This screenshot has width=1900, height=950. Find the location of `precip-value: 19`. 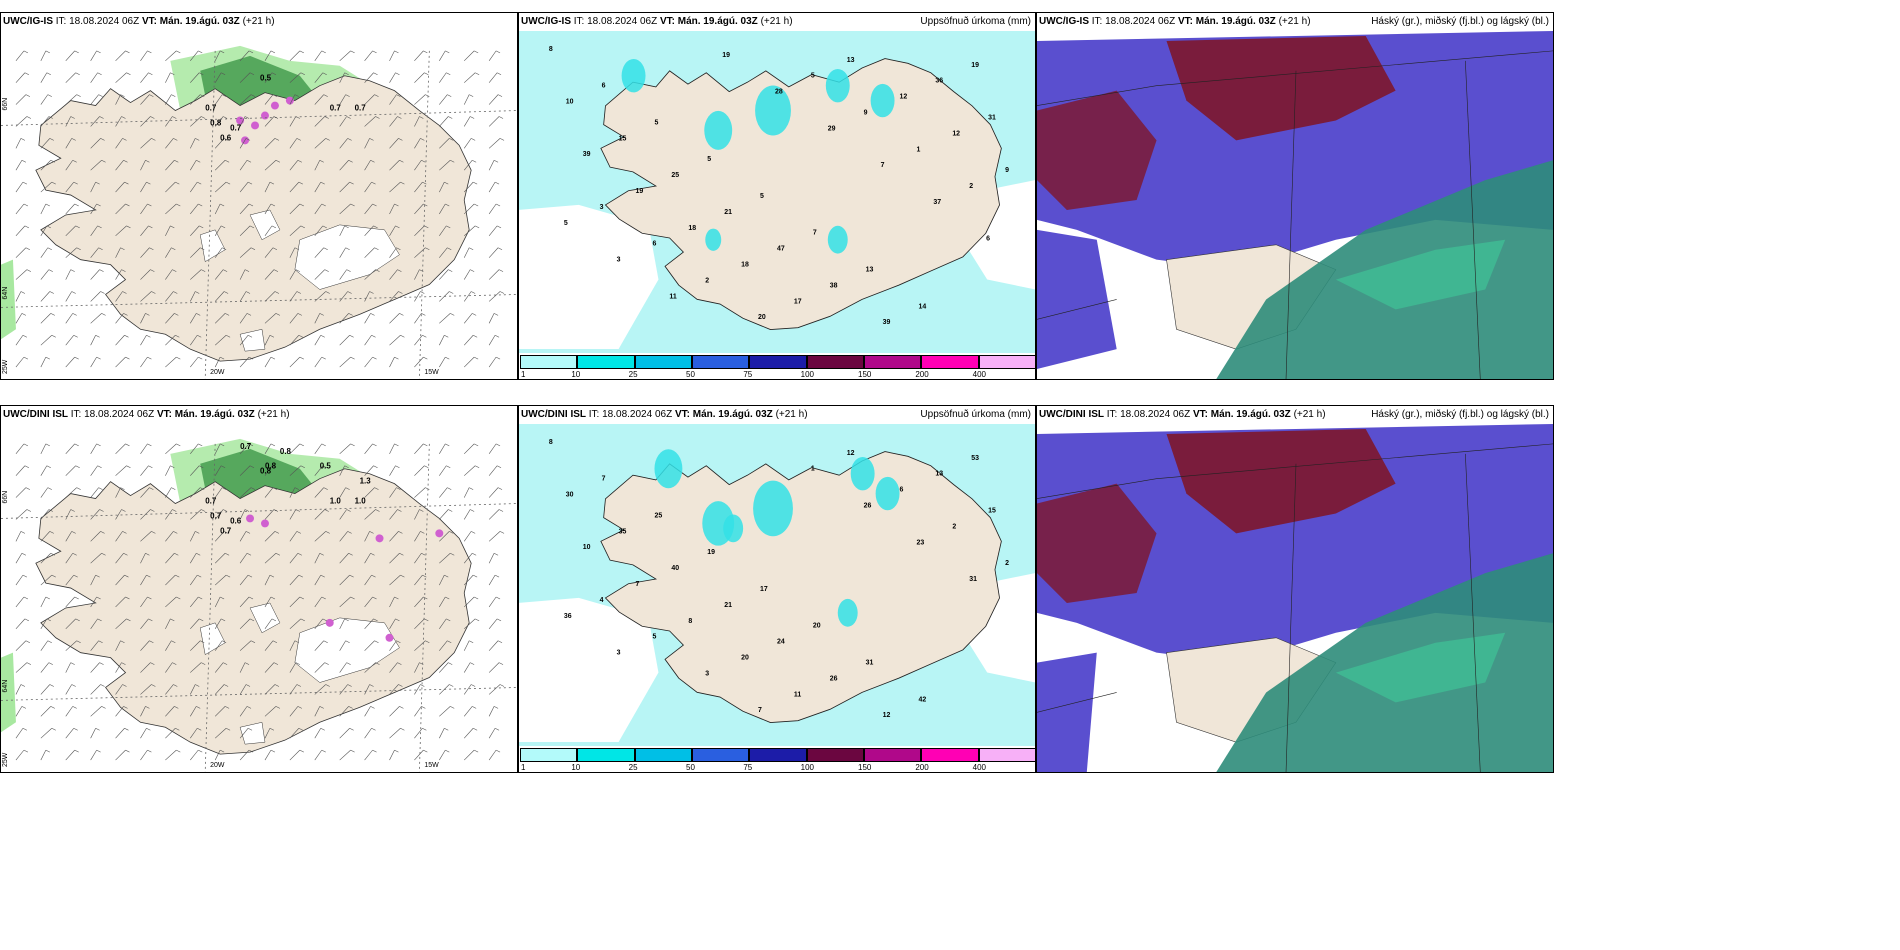

precip-value: 19 is located at coordinates (975, 65).